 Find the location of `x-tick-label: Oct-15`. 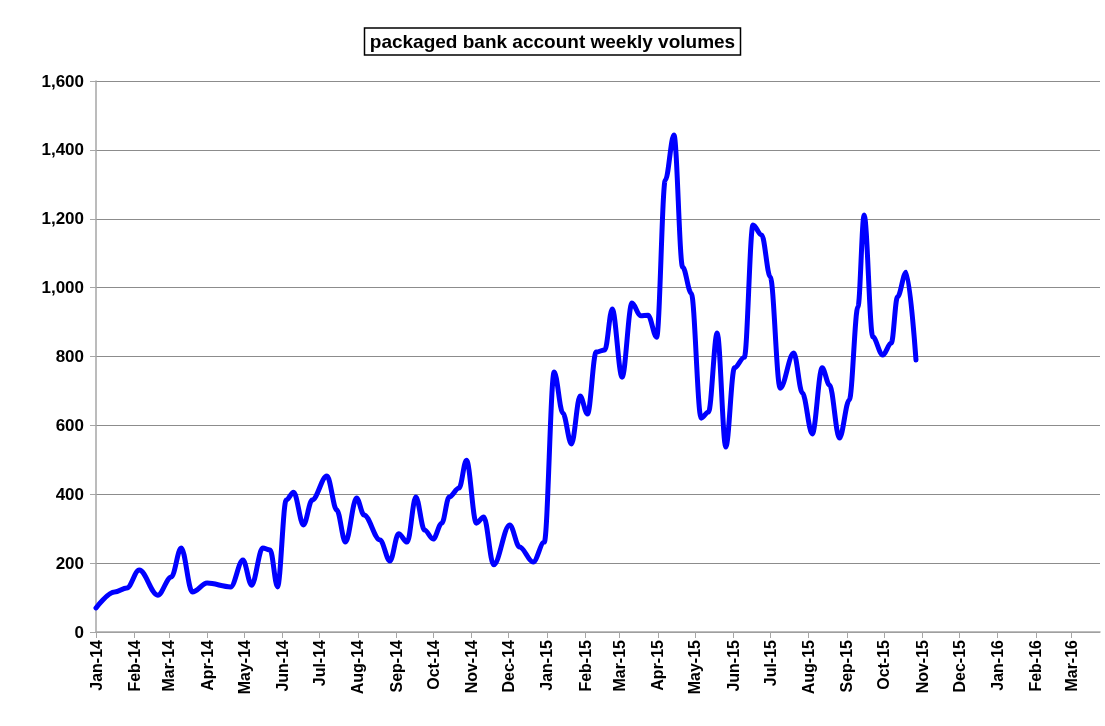

x-tick-label: Oct-15 is located at coordinates (884, 664).